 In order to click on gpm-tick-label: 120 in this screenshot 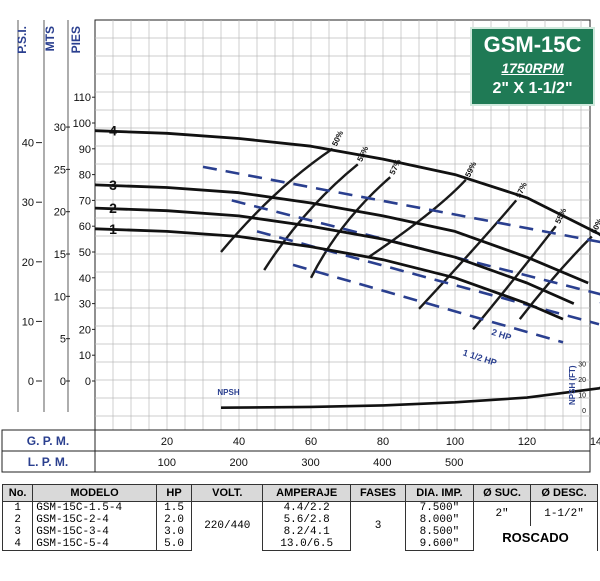, I will do `click(527, 442)`.